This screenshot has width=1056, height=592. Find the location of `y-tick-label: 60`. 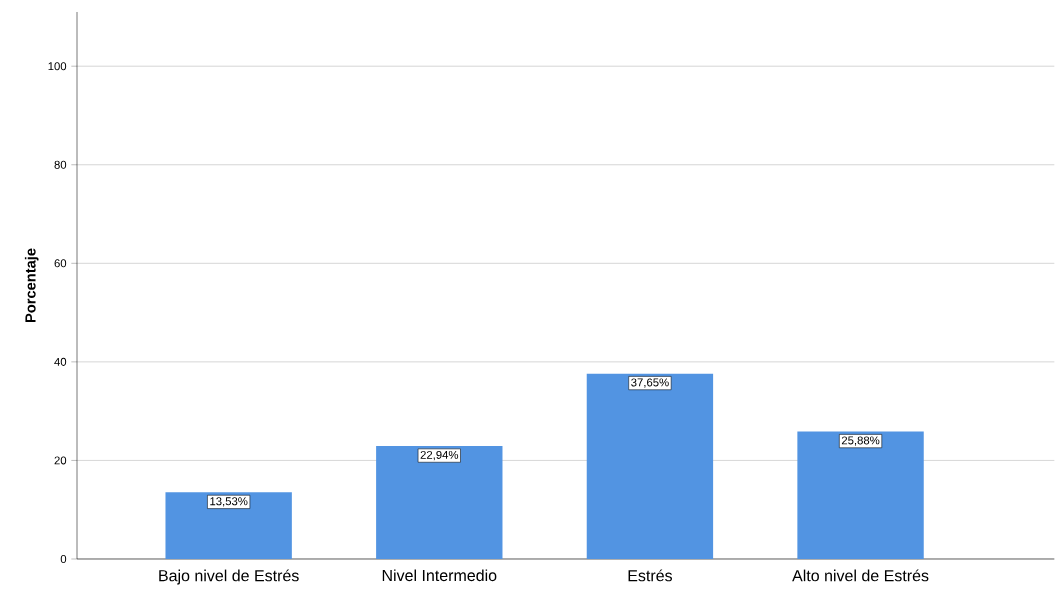

y-tick-label: 60 is located at coordinates (60, 263).